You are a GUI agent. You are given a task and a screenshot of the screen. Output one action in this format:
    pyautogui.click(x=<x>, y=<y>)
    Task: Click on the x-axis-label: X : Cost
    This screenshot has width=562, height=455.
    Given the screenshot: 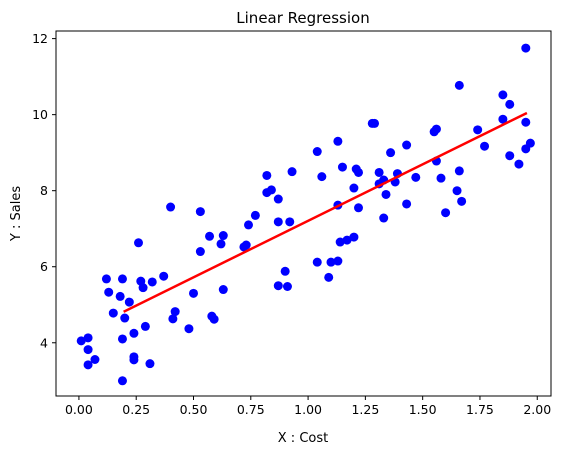 What is the action you would take?
    pyautogui.click(x=303, y=438)
    